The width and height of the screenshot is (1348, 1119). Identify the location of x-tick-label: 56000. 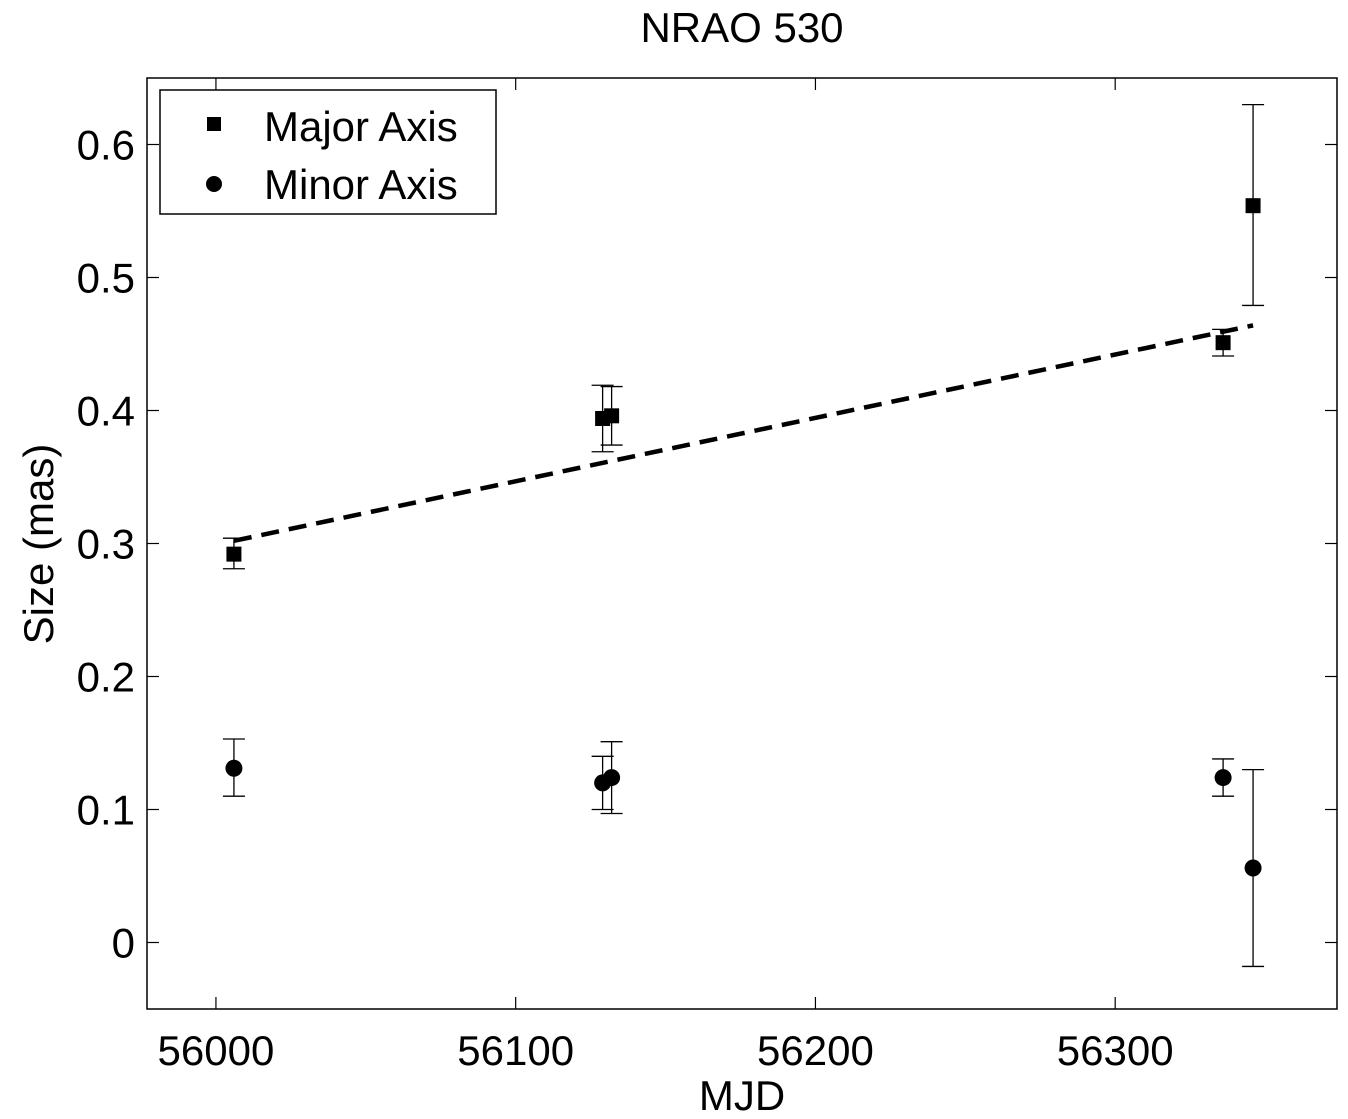
(216, 1050).